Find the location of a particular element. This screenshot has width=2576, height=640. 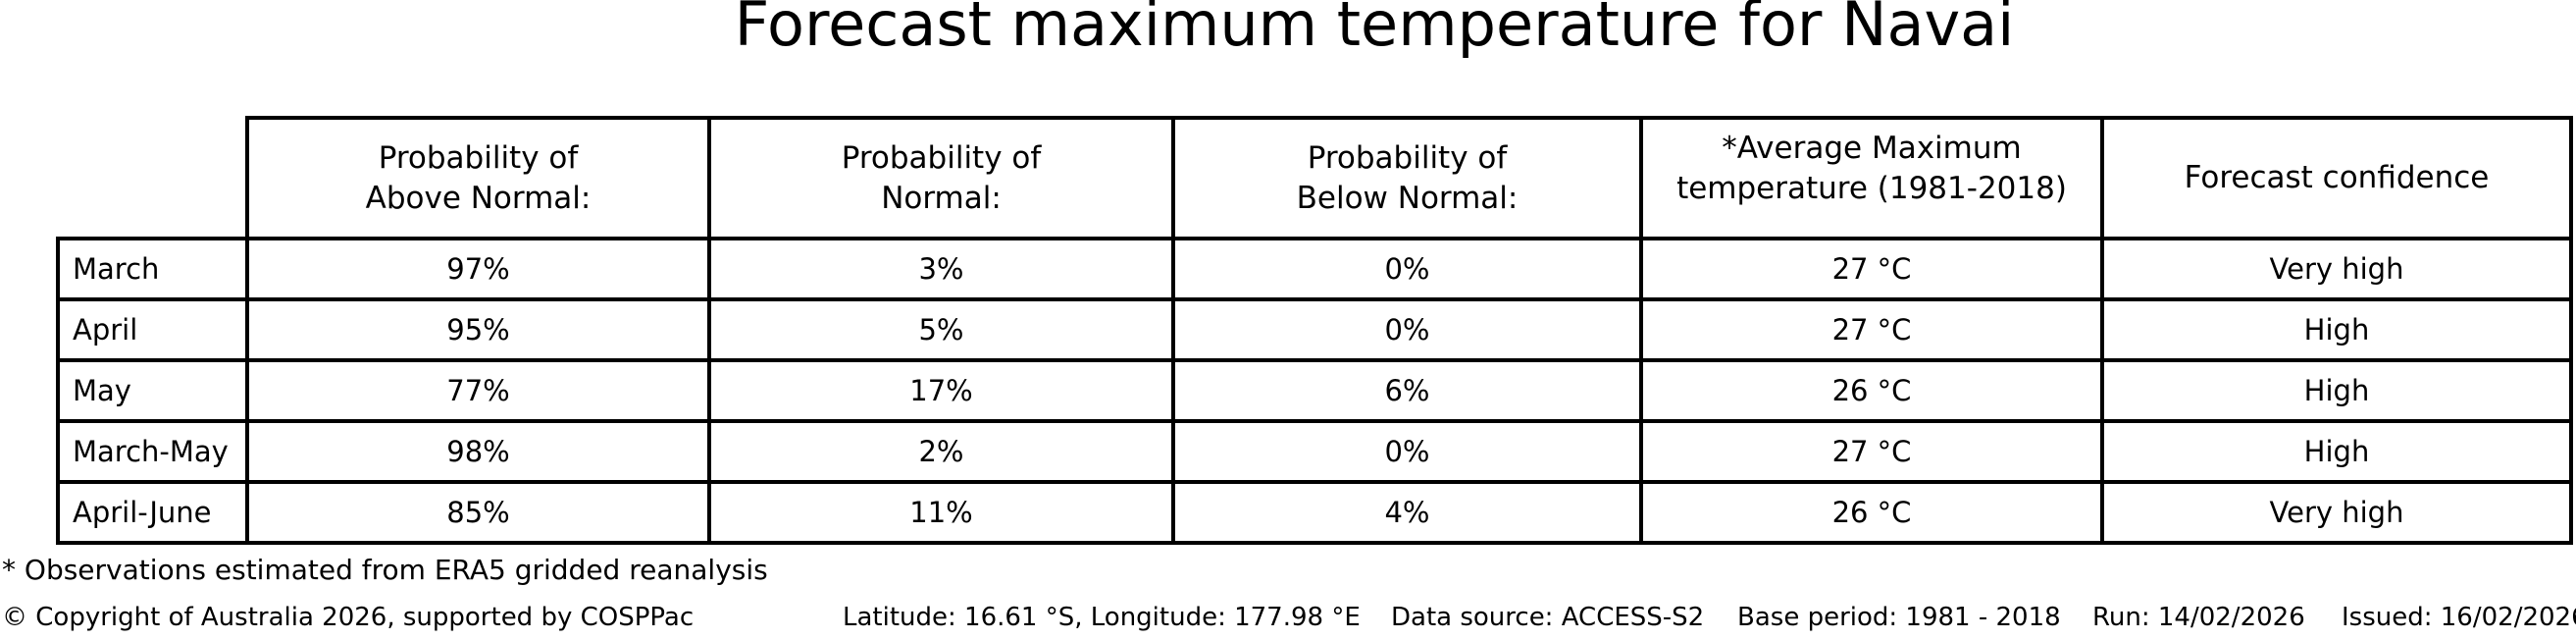

col-header-normal: Probability of Normal: is located at coordinates (941, 178).